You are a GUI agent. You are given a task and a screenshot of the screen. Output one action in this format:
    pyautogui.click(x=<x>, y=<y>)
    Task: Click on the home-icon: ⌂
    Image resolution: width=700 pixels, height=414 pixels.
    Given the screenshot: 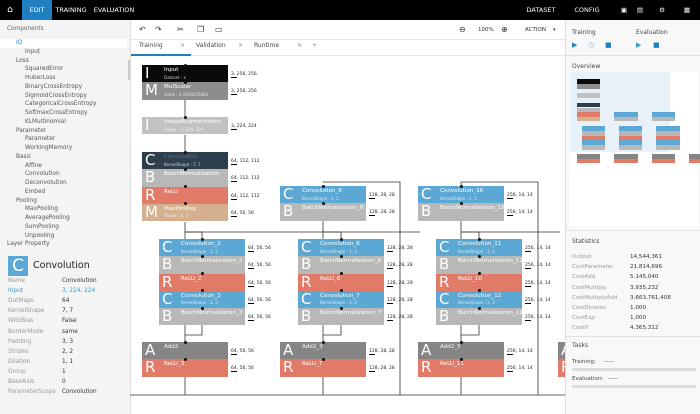 What is the action you would take?
    pyautogui.click(x=10, y=10)
    